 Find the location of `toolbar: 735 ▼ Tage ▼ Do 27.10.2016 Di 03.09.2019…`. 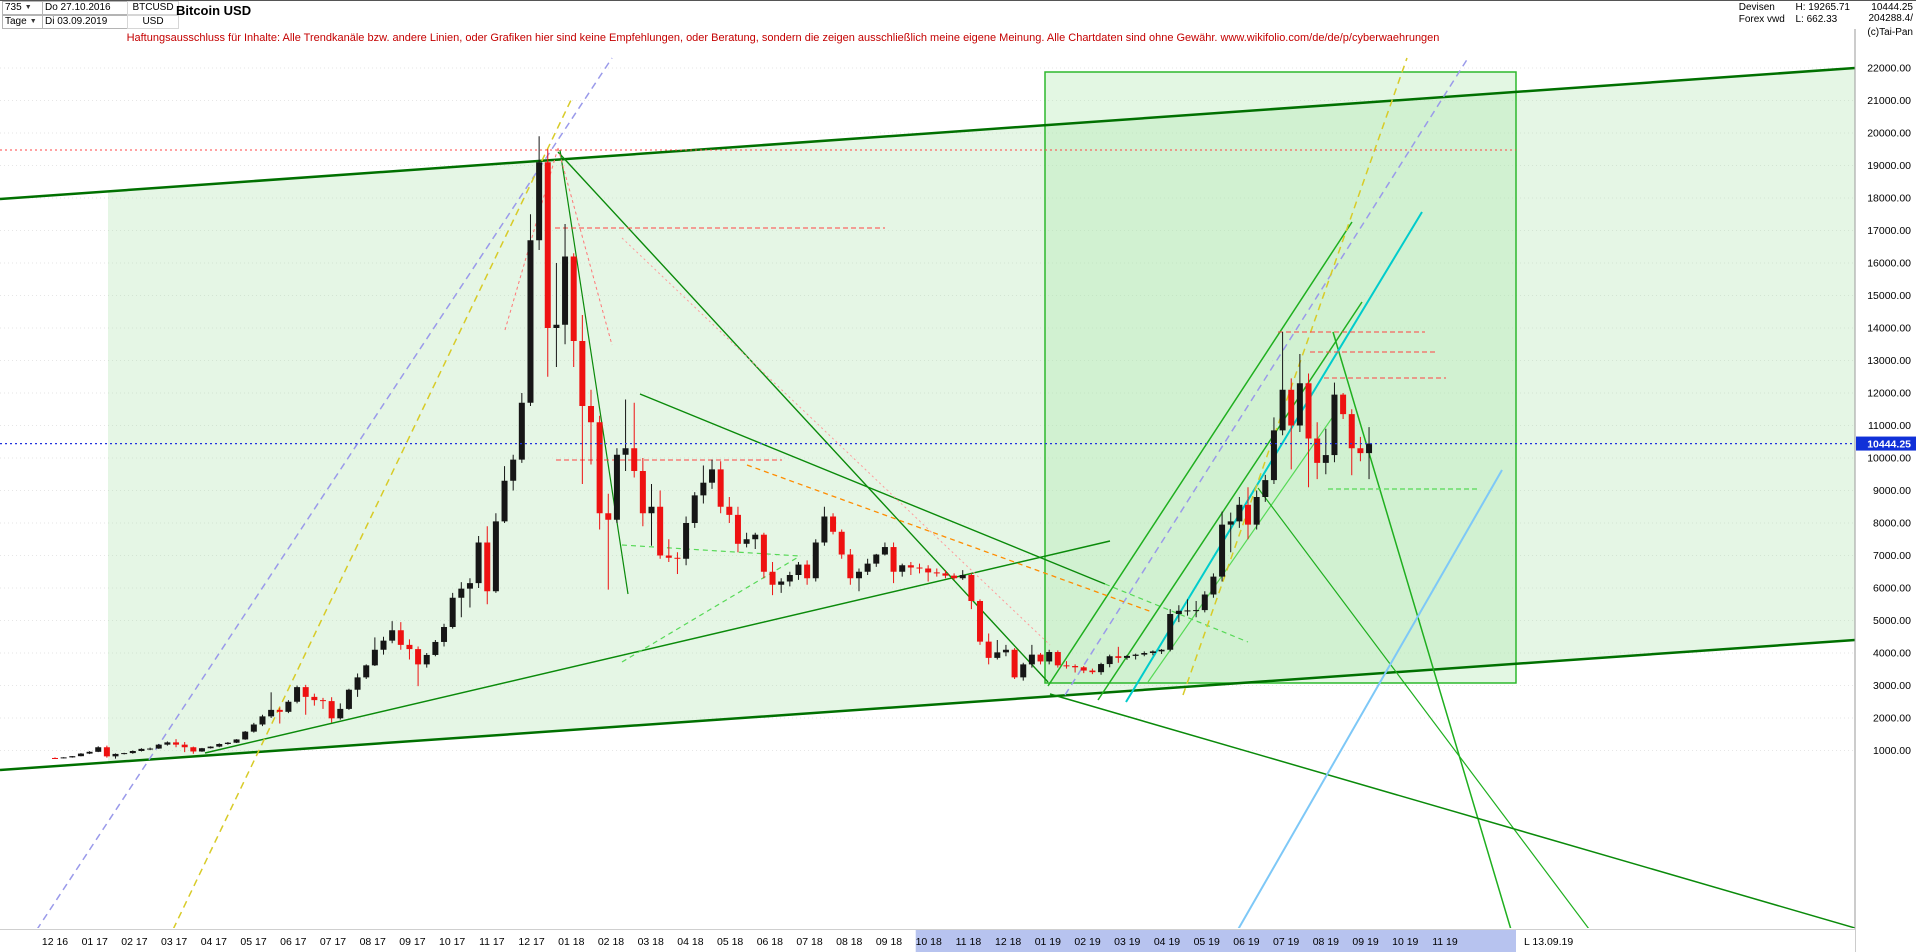

toolbar: 735 ▼ Tage ▼ Do 27.10.2016 Di 03.09.2019… is located at coordinates (958, 14).